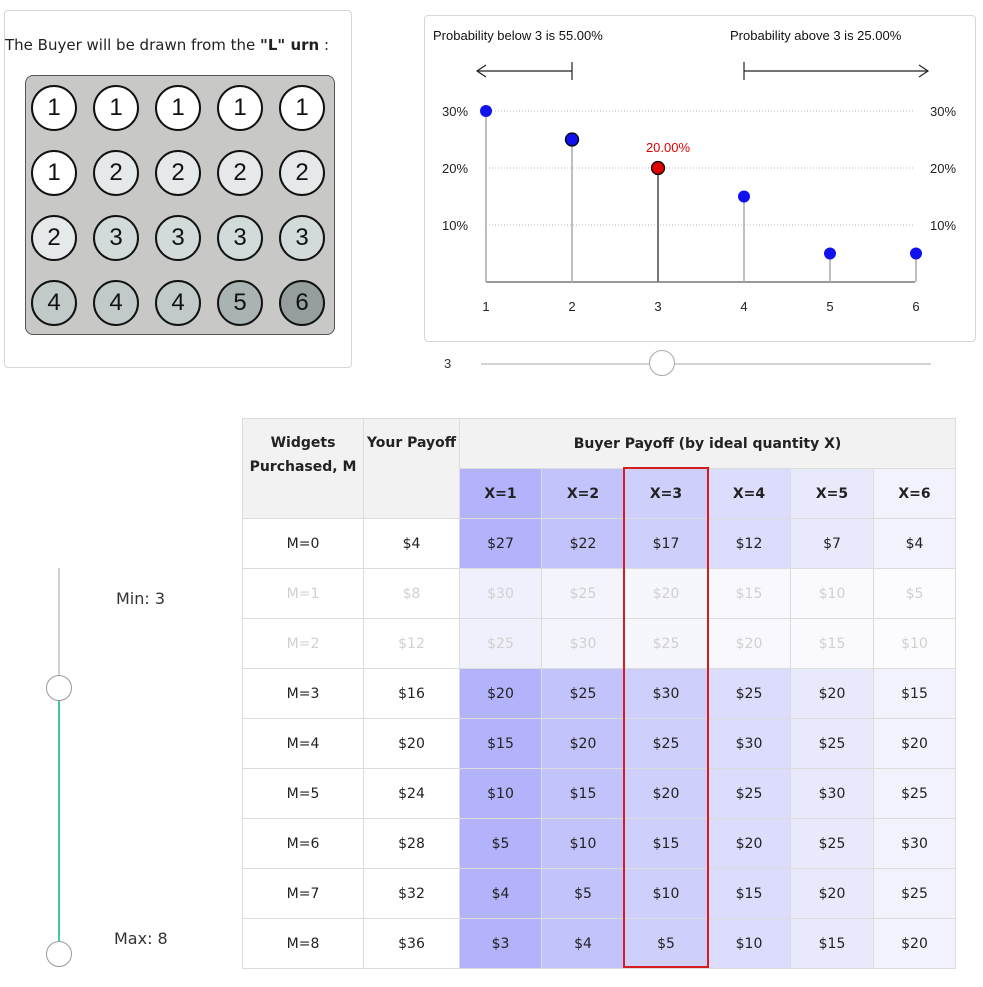 Image resolution: width=983 pixels, height=987 pixels. Describe the element at coordinates (485, 306) in the screenshot. I see `x-tick-label: 1` at that location.